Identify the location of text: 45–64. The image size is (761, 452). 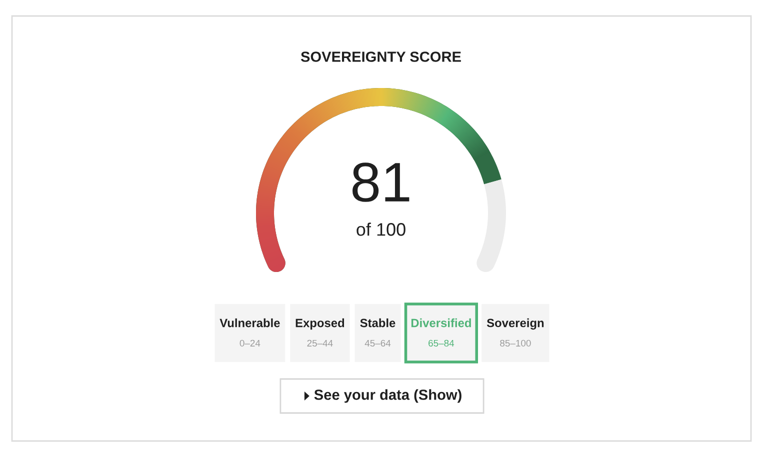
(377, 343).